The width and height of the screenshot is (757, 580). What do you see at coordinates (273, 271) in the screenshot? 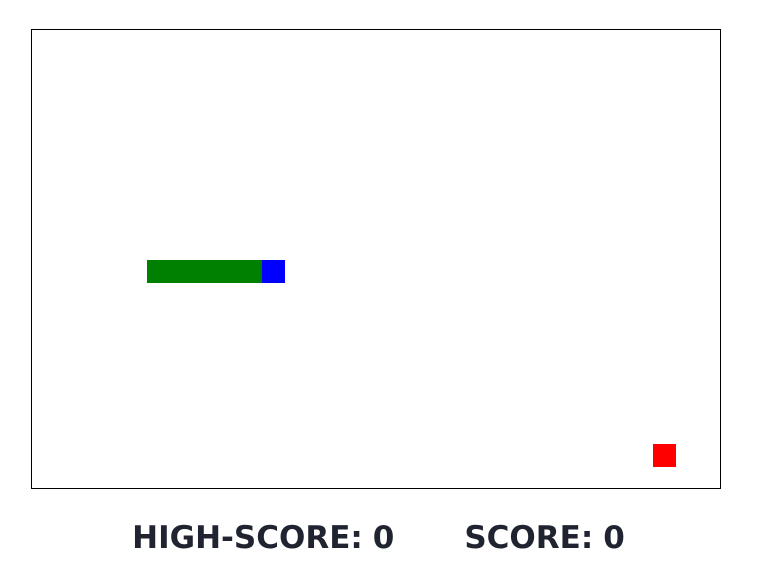
I see `snake-head` at bounding box center [273, 271].